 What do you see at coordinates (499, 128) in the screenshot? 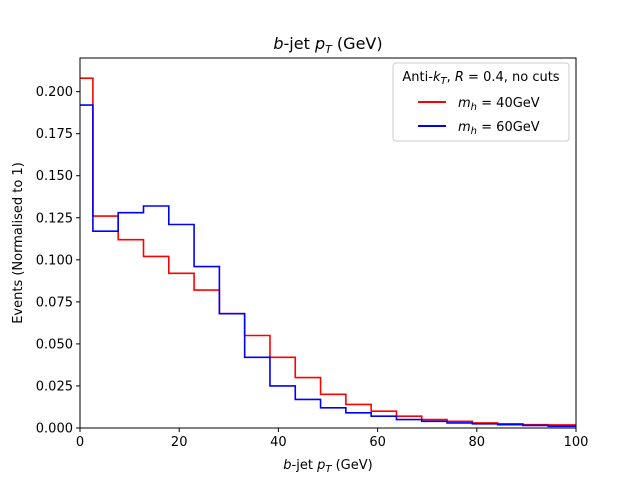
I see `legend-label-m60: mh = 60GeV` at bounding box center [499, 128].